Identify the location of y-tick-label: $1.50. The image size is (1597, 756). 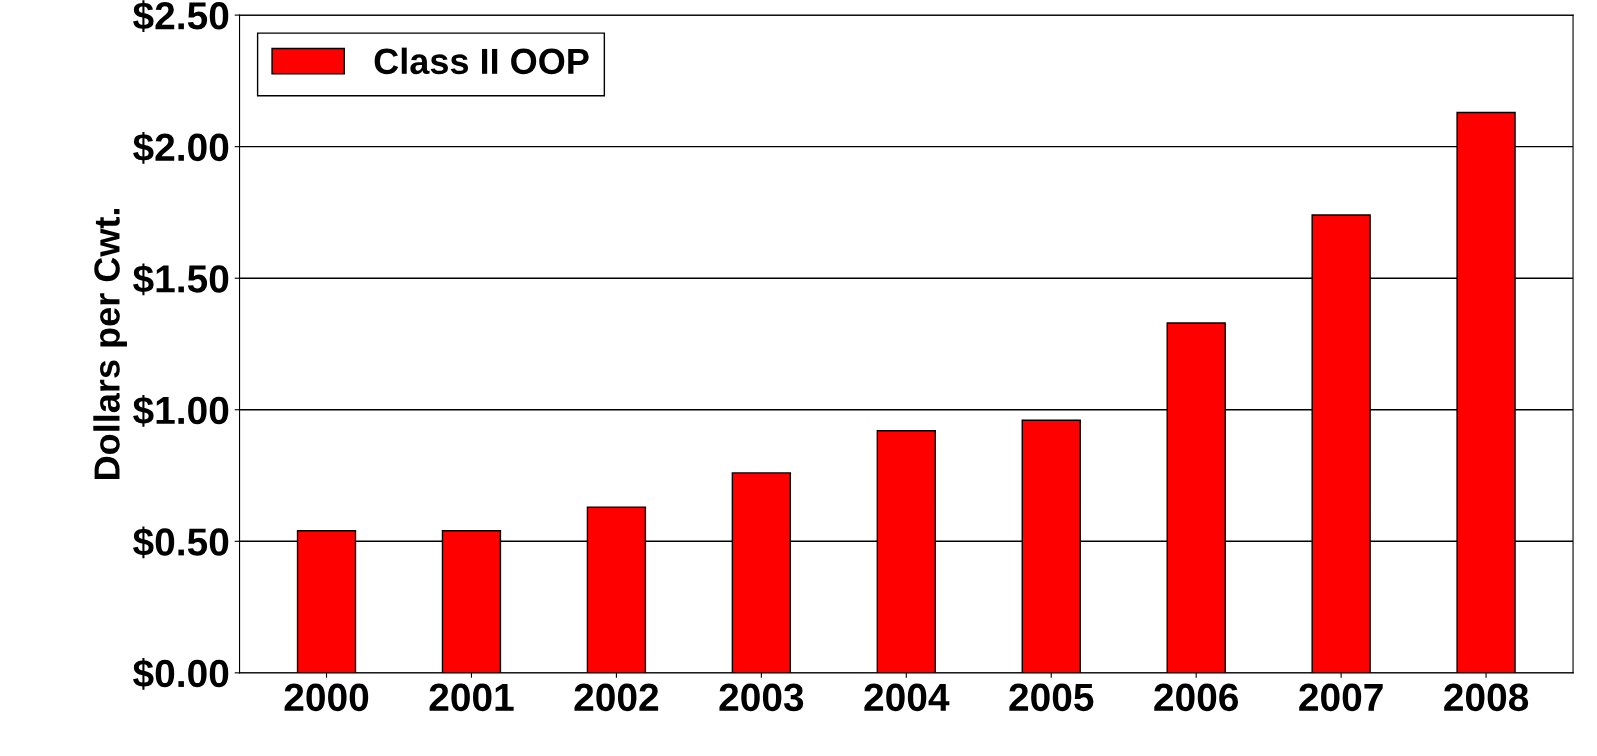
(181, 279).